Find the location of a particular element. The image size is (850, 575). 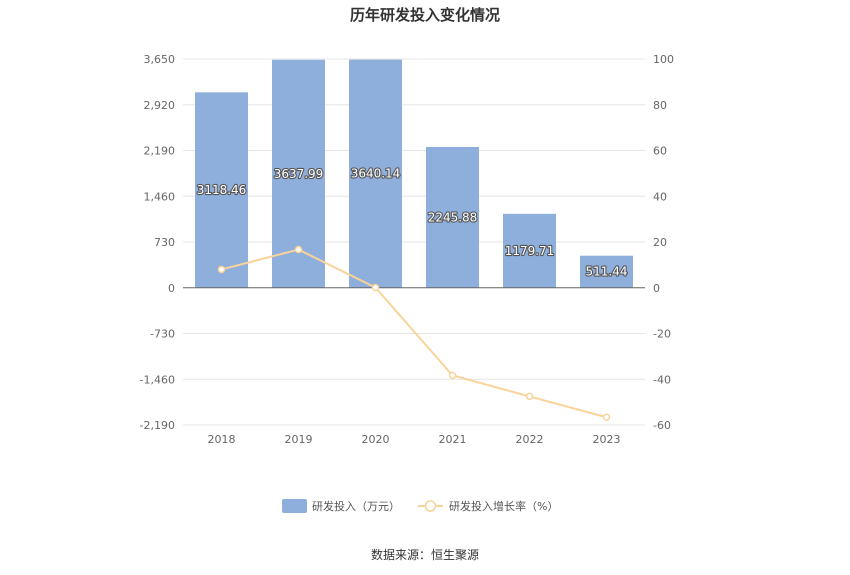

data-source: 数据来源：恒生聚源 is located at coordinates (425, 554).